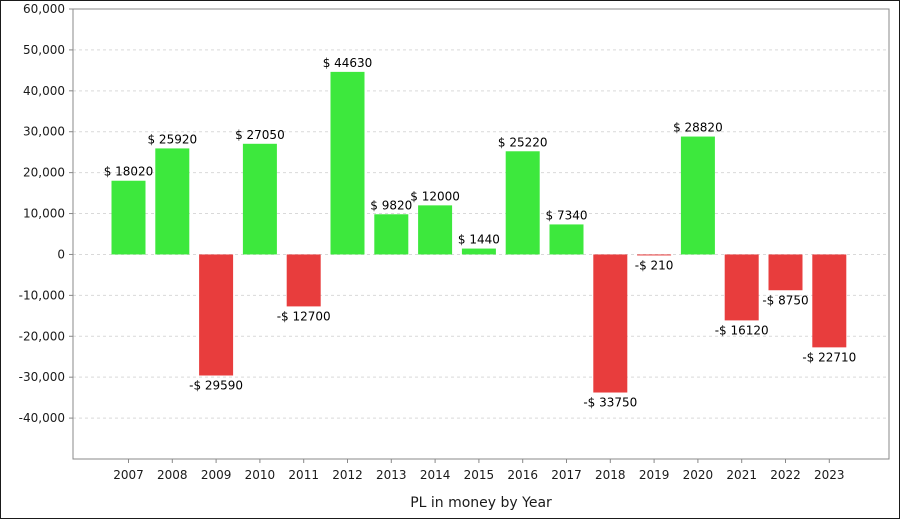 The width and height of the screenshot is (900, 519). What do you see at coordinates (479, 475) in the screenshot?
I see `x-tick-label: 2015` at bounding box center [479, 475].